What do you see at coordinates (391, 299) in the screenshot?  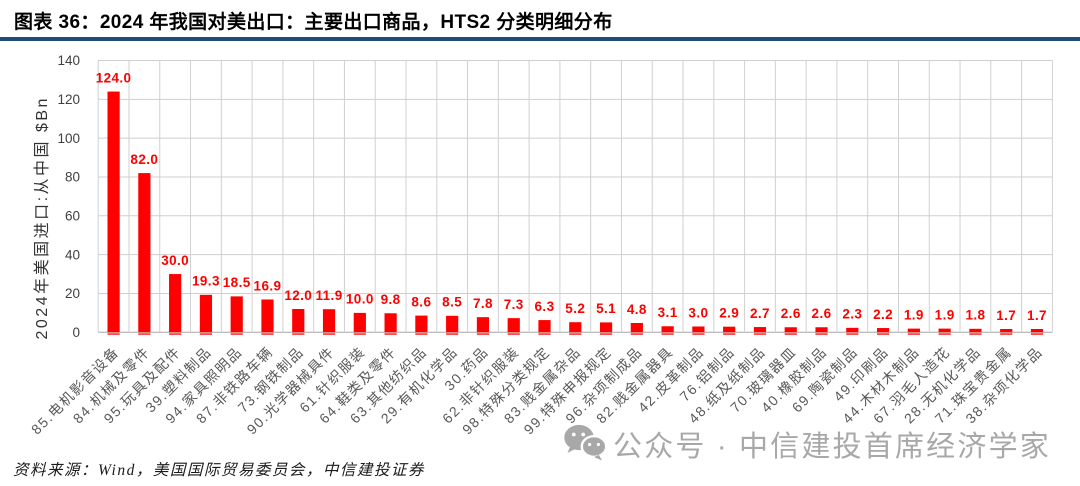 I see `svg-text: 9.8` at bounding box center [391, 299].